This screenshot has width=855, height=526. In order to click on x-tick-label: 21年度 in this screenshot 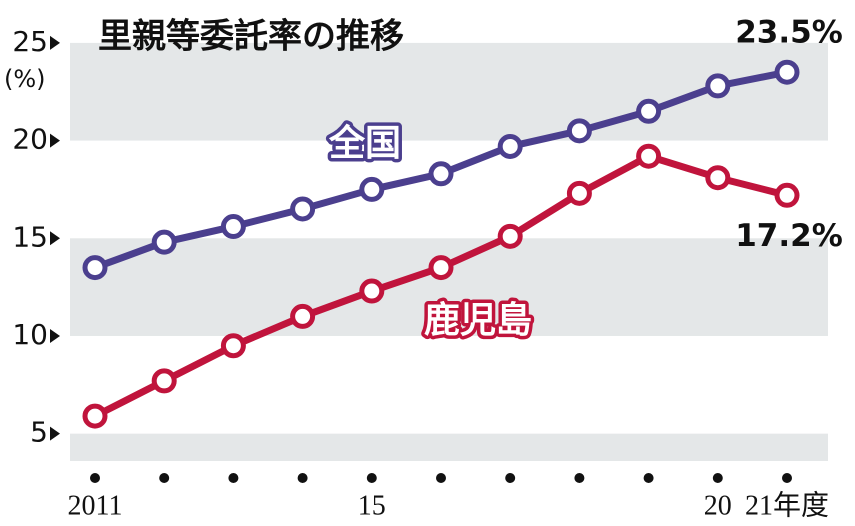, I will do `click(787, 505)`.